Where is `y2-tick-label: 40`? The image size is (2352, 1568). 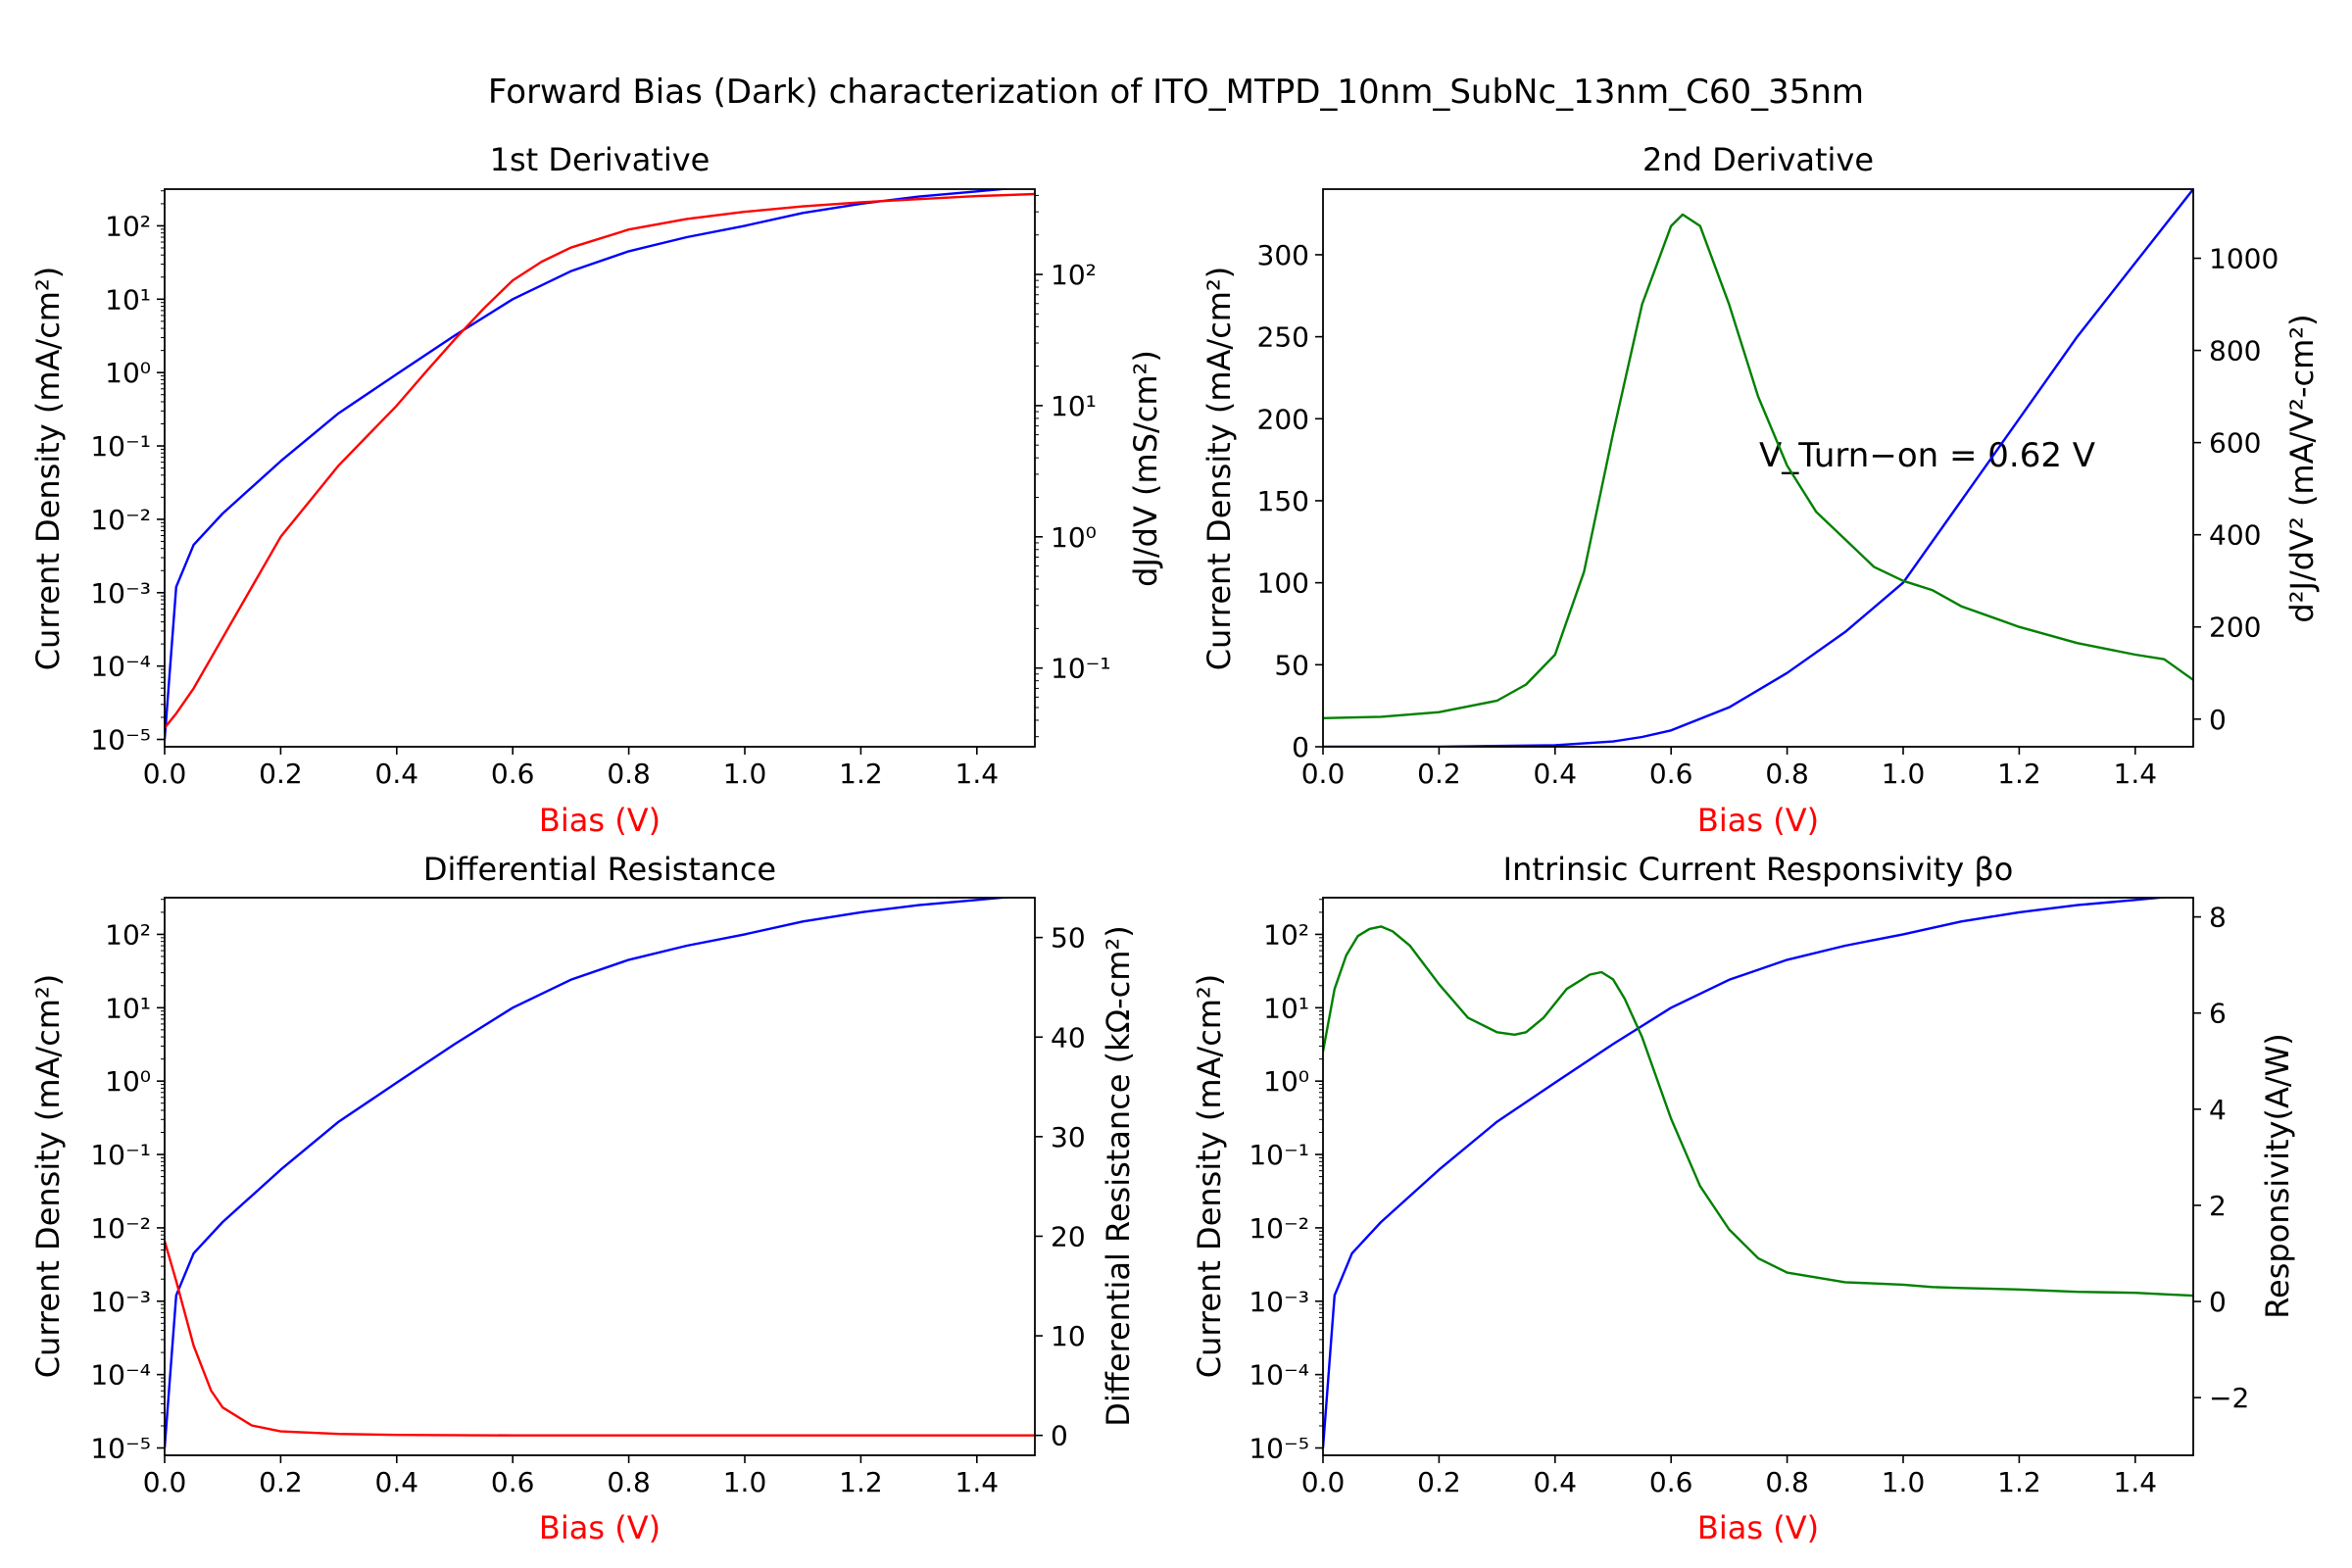 y2-tick-label: 40 is located at coordinates (1068, 1037).